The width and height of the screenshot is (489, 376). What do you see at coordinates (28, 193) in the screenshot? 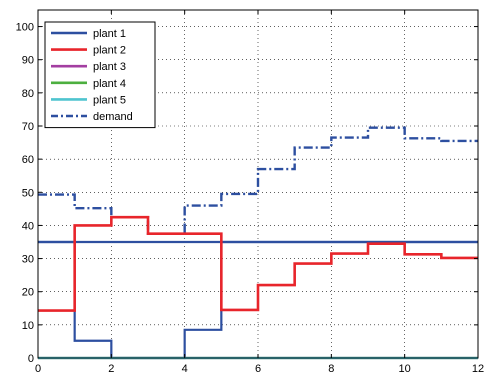
I see `y-tick-label: 50` at bounding box center [28, 193].